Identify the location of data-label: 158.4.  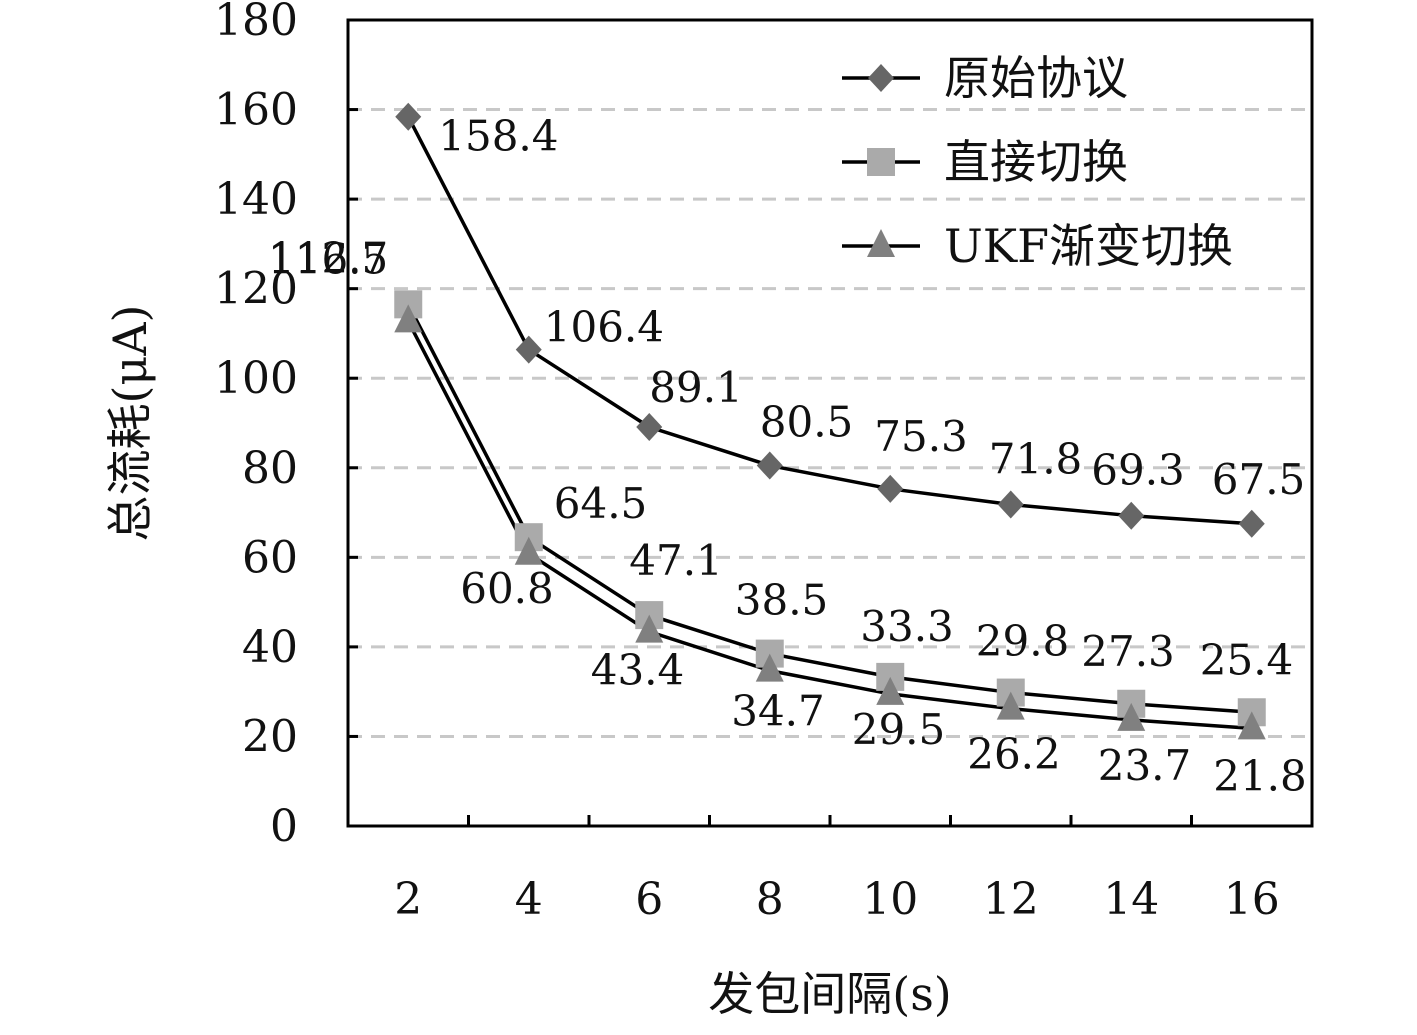
(498, 136).